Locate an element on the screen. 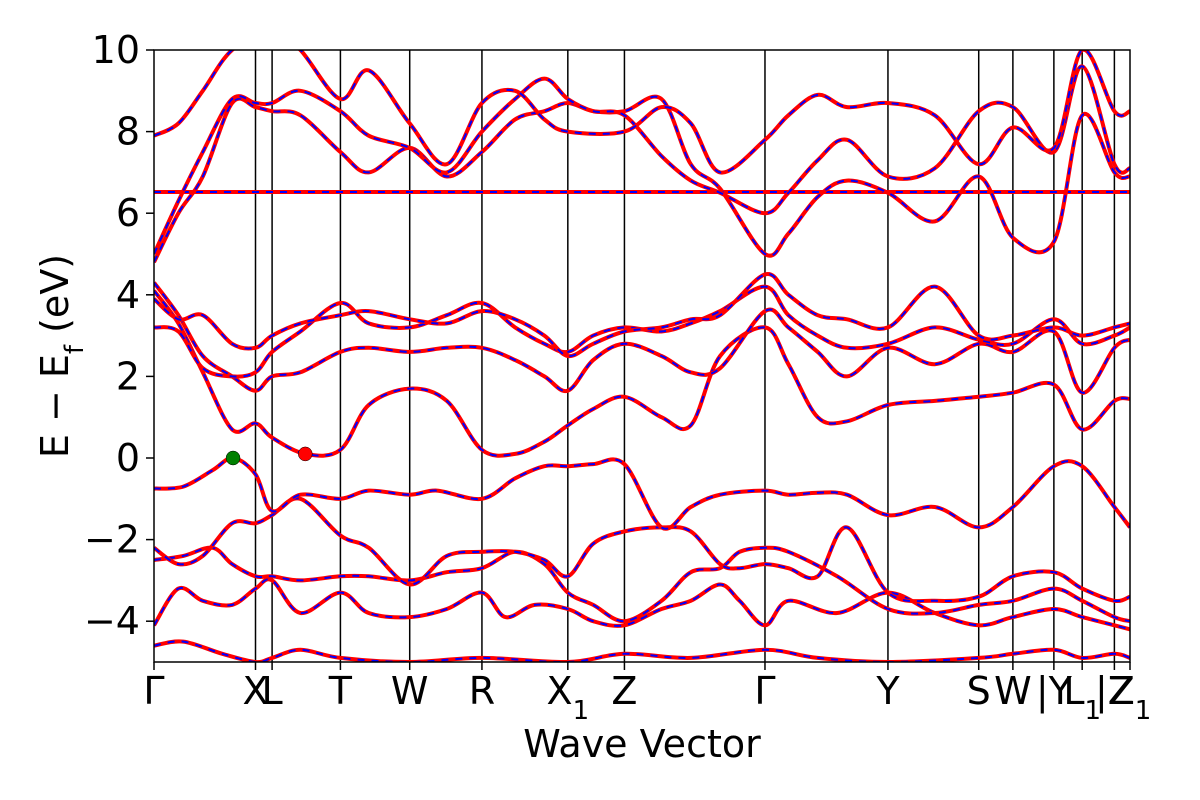  x-tick-label-main-6: X is located at coordinates (560, 691).